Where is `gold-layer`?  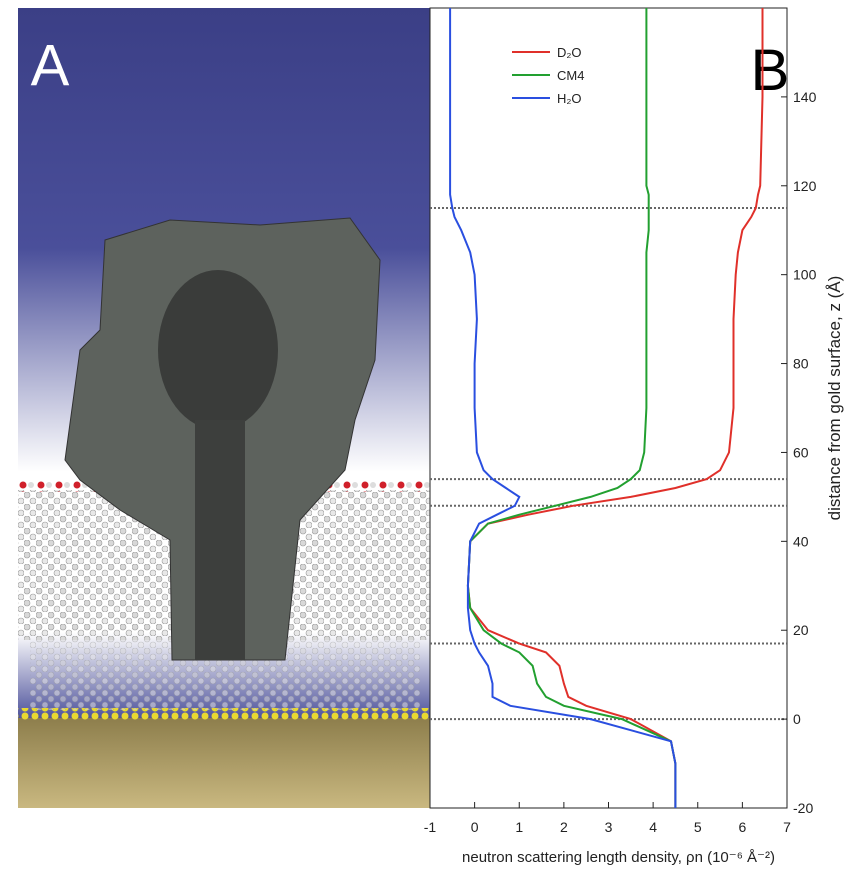 gold-layer is located at coordinates (224, 714).